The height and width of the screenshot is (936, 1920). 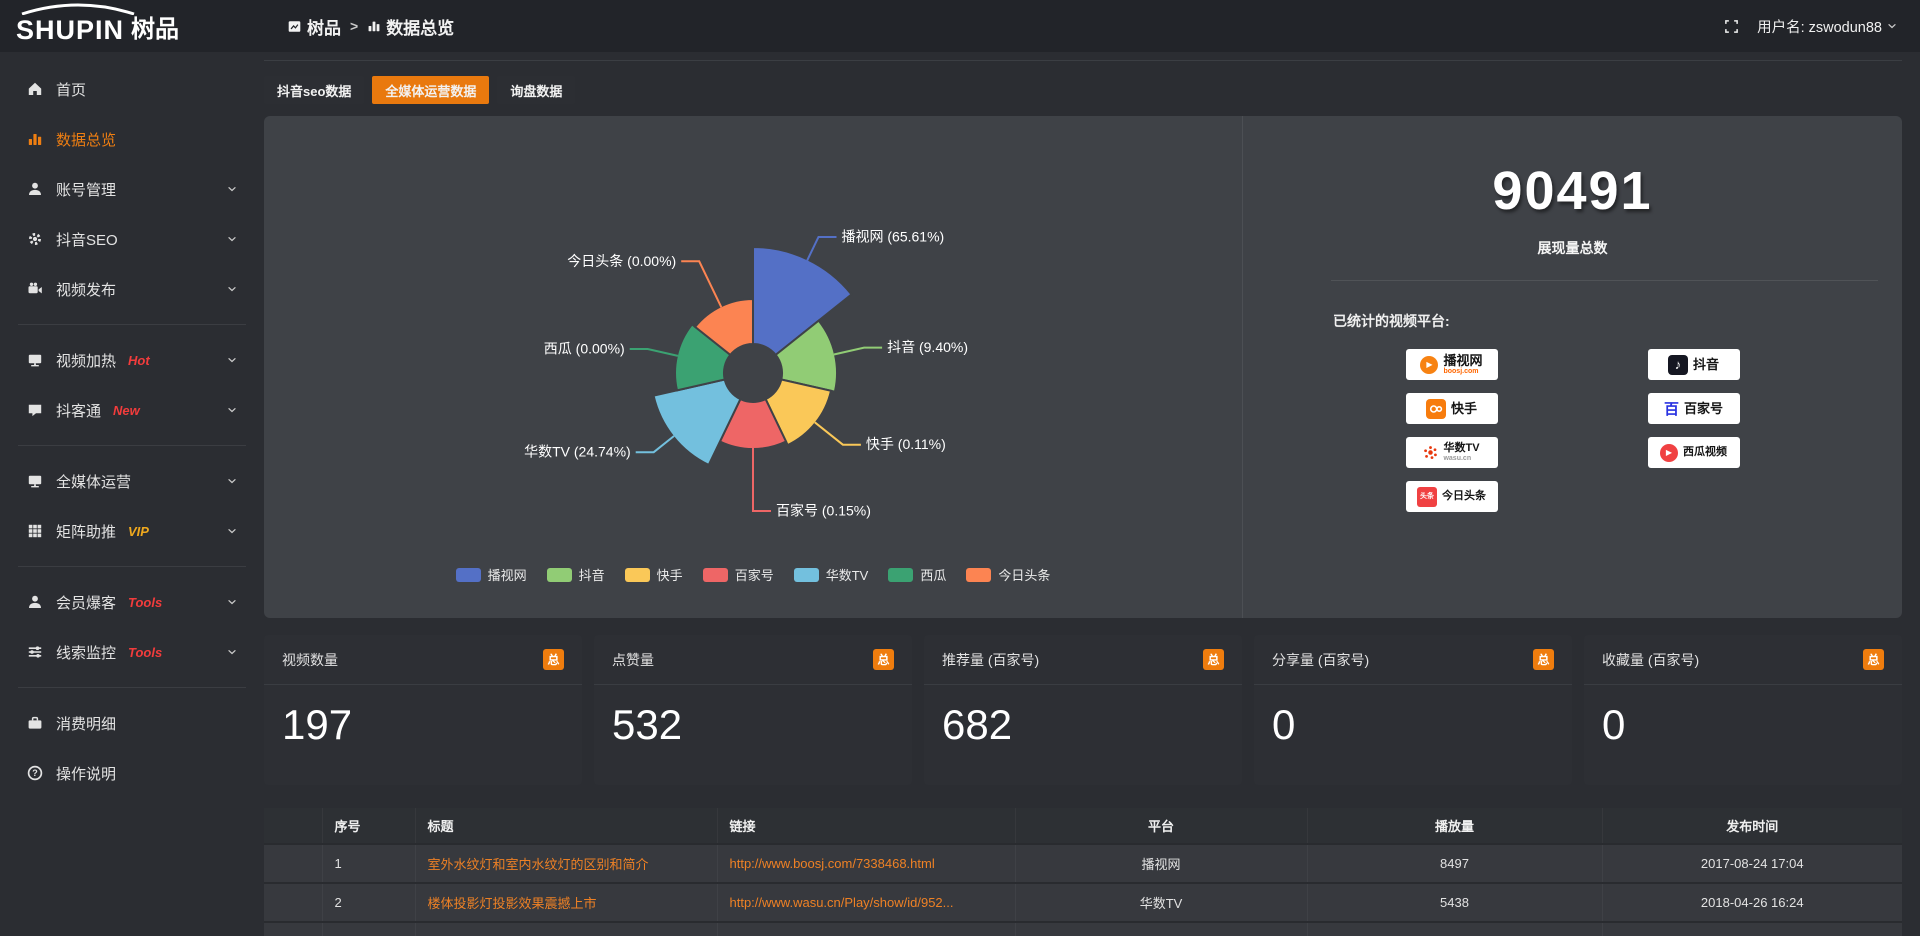 What do you see at coordinates (536, 90) in the screenshot?
I see `tab-2: 询盘数据` at bounding box center [536, 90].